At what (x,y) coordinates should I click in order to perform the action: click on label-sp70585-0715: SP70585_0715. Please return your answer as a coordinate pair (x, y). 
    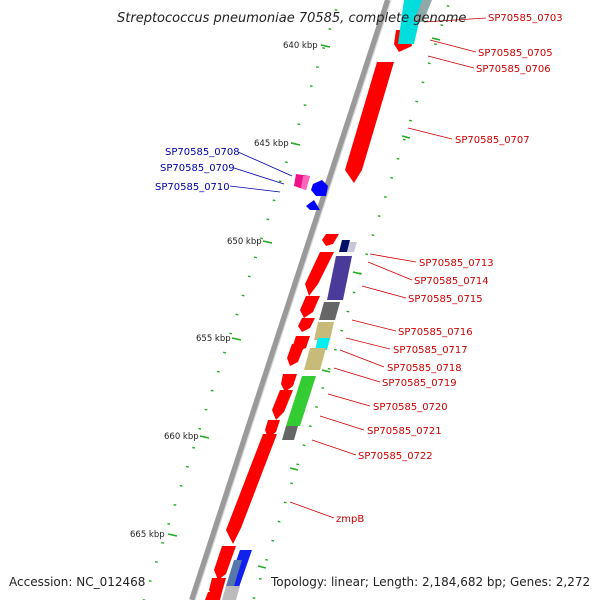
    Looking at the image, I should click on (445, 299).